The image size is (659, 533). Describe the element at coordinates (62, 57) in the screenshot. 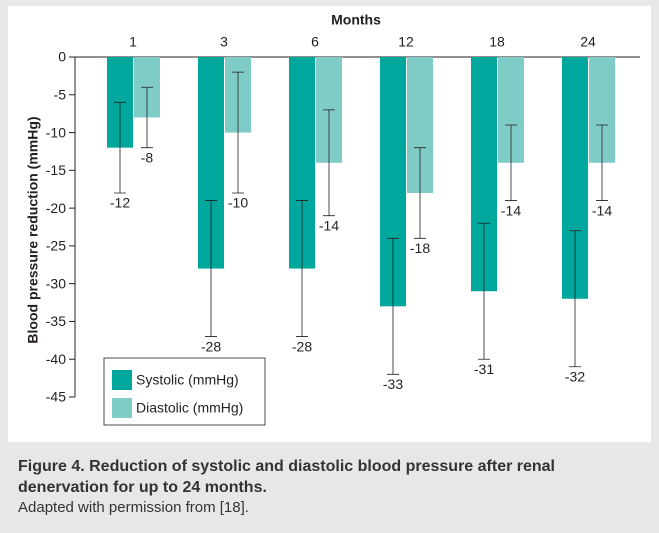

I see `y-tick-label: 0` at that location.